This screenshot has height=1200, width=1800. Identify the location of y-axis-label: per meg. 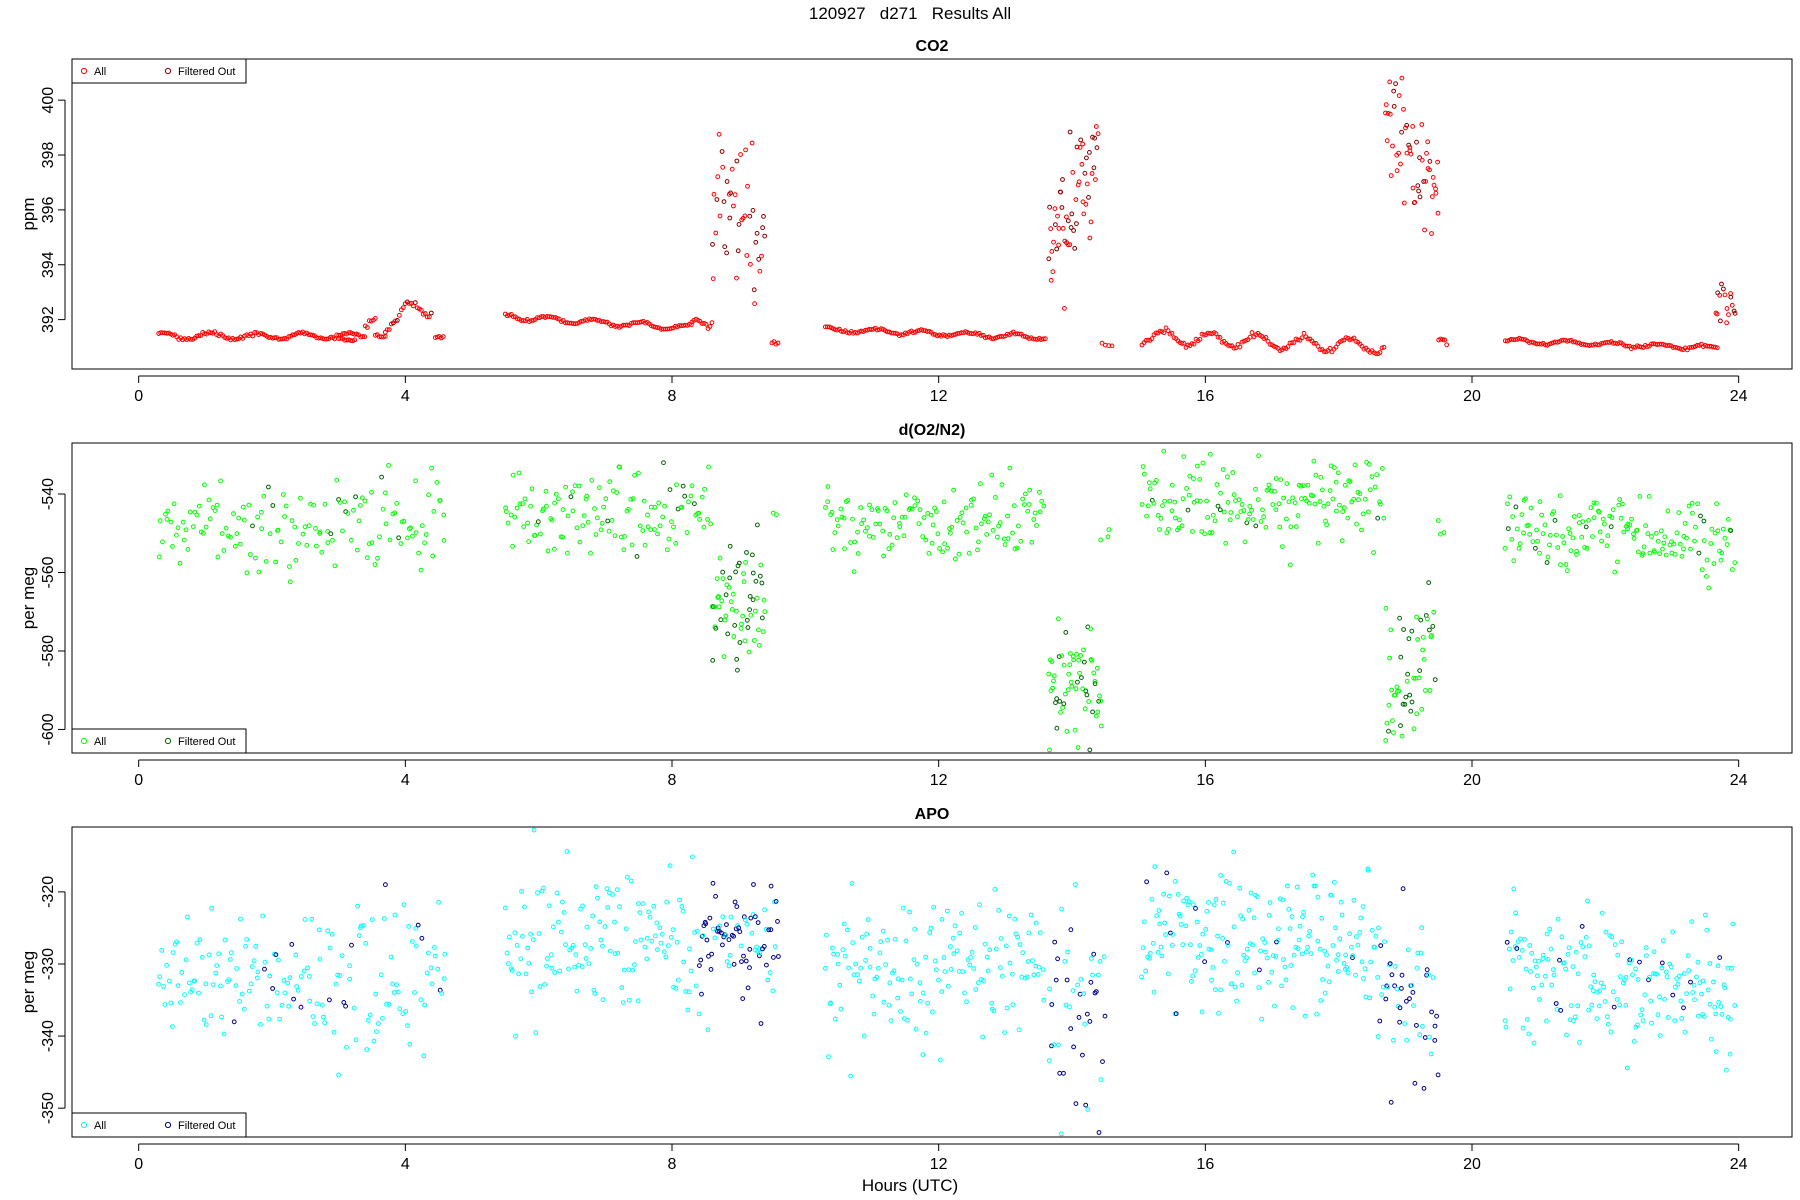
(28, 598).